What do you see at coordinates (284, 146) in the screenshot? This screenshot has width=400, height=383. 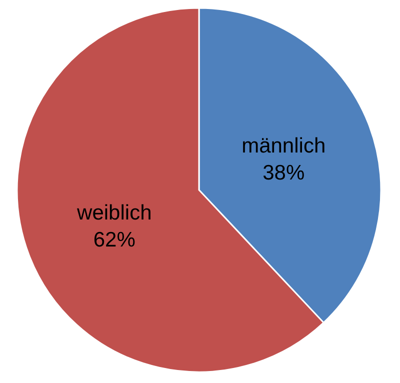 I see `slice-label: männlich` at bounding box center [284, 146].